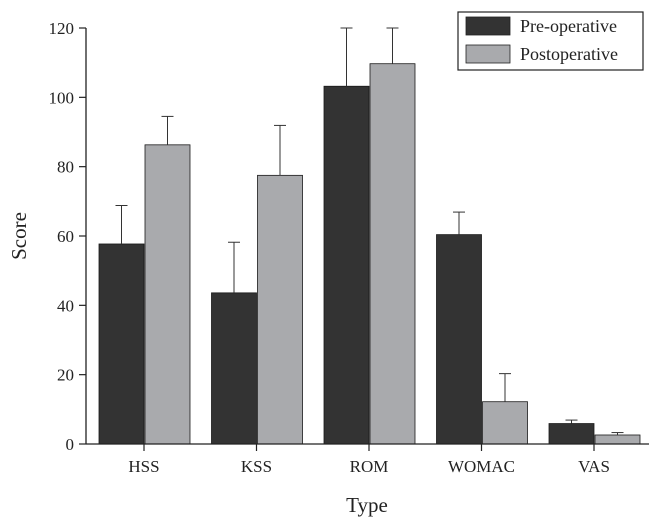 The height and width of the screenshot is (522, 649). Describe the element at coordinates (571, 434) in the screenshot. I see `bar-pre-operative-vas` at that location.